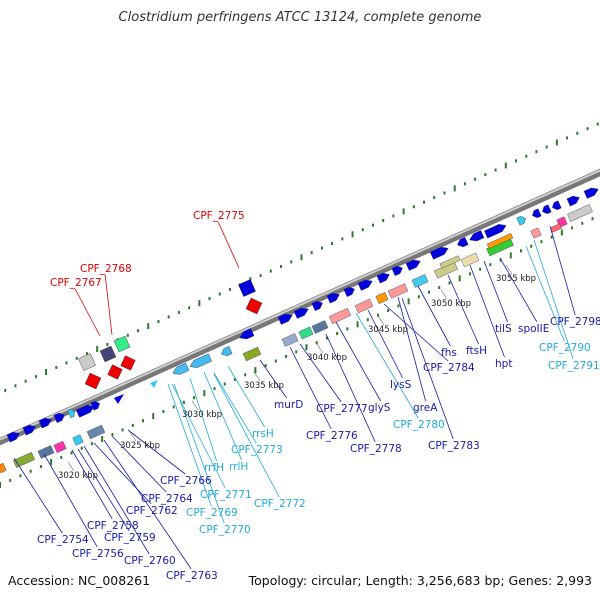 The height and width of the screenshot is (600, 600). What do you see at coordinates (140, 446) in the screenshot?
I see `kbp-label: 3025 kbp` at bounding box center [140, 446].